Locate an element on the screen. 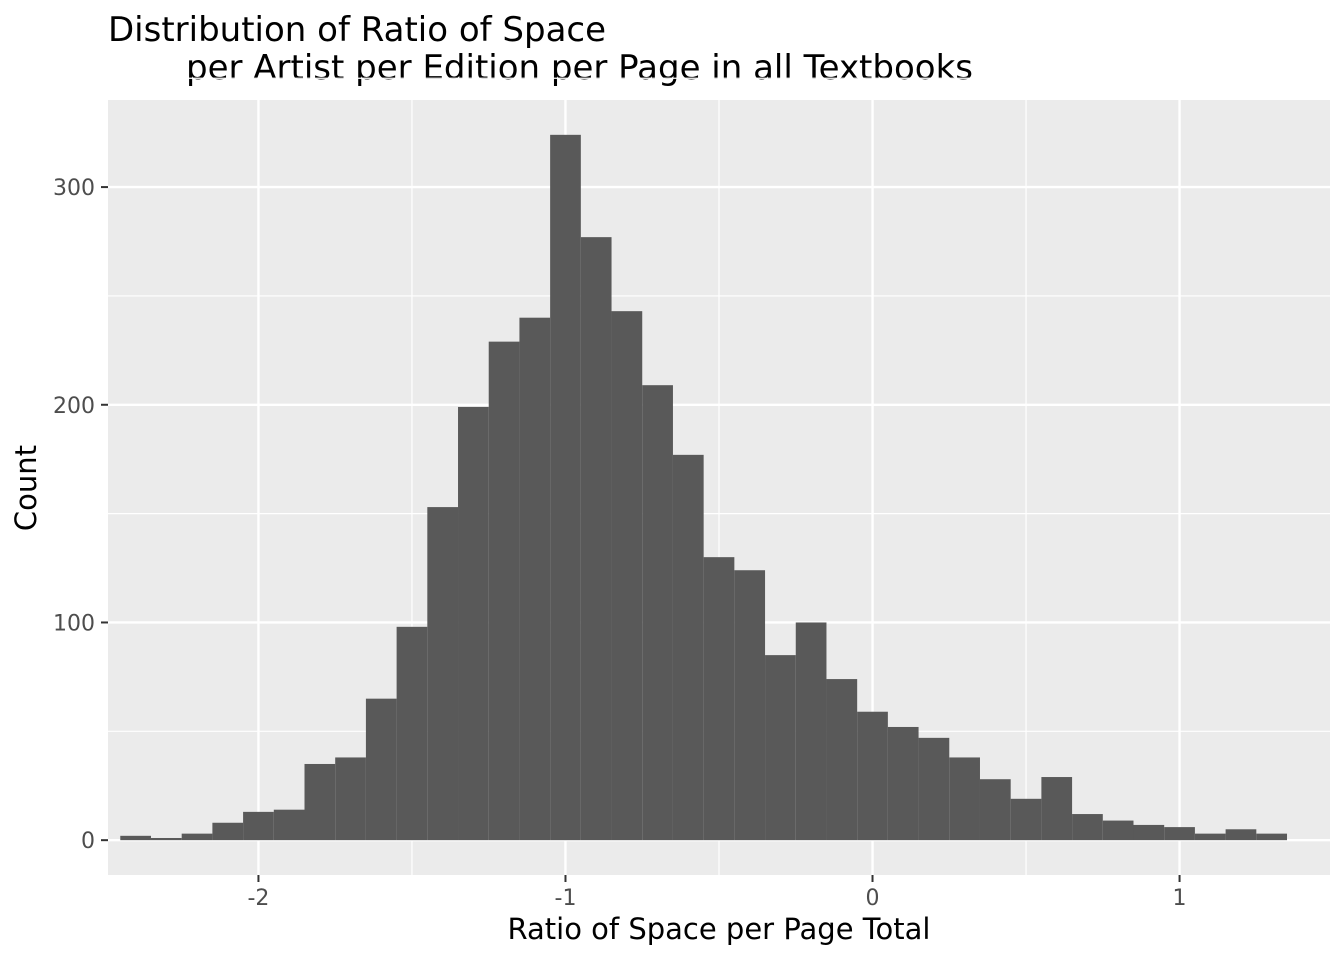 The width and height of the screenshot is (1344, 960). y-tick-label: 200 is located at coordinates (74, 406).